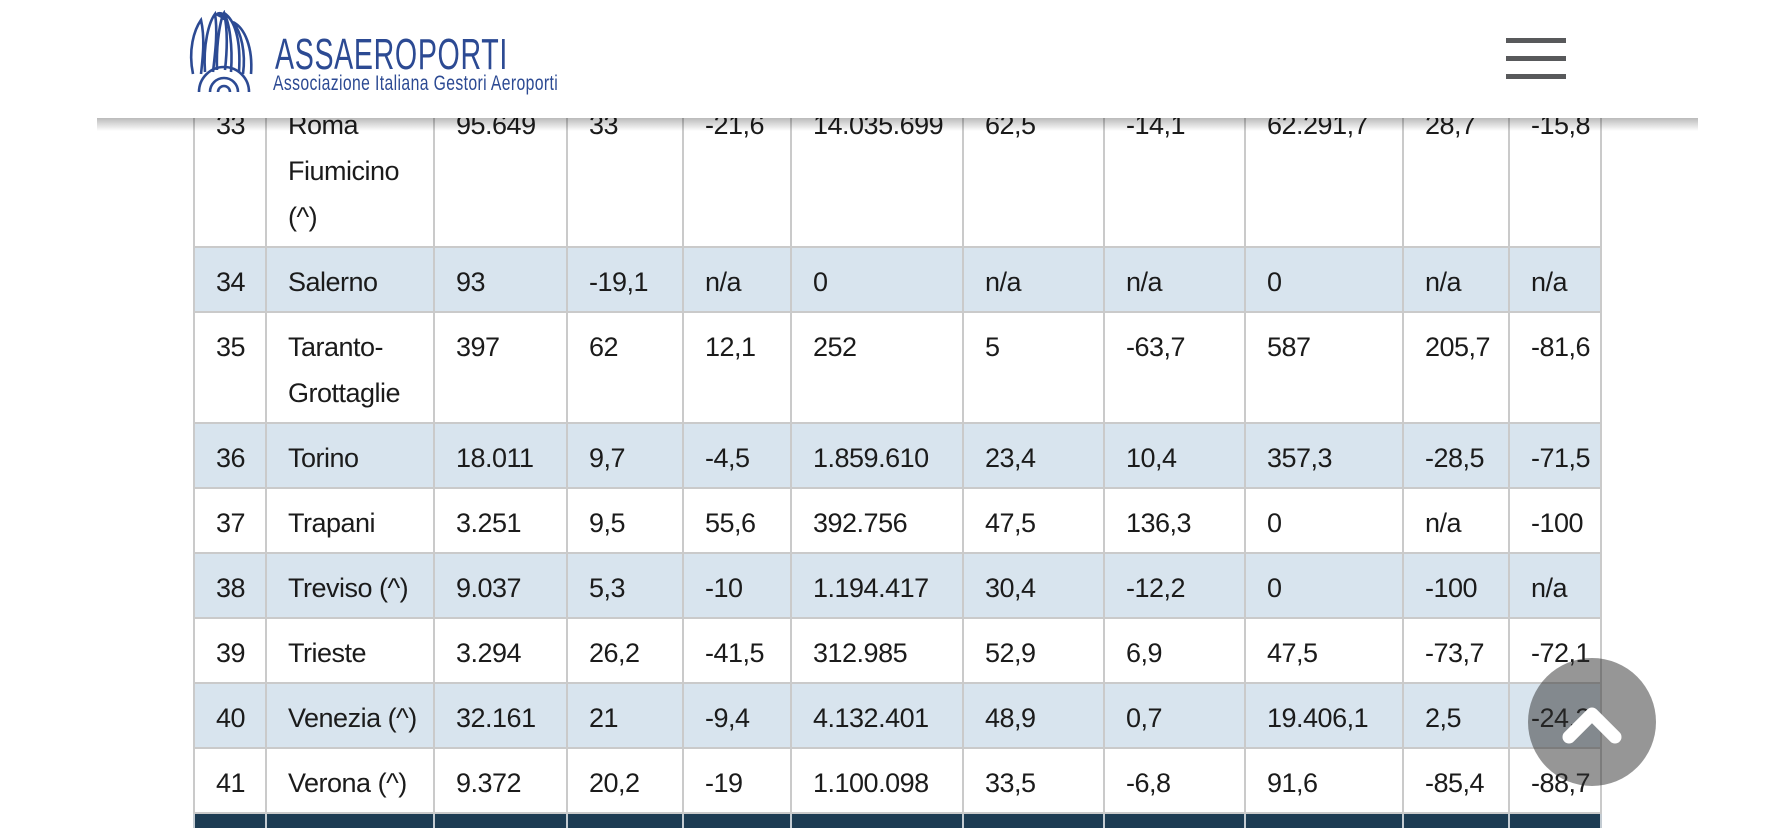 This screenshot has height=828, width=1792. I want to click on row-number-cell: 37, so click(230, 520).